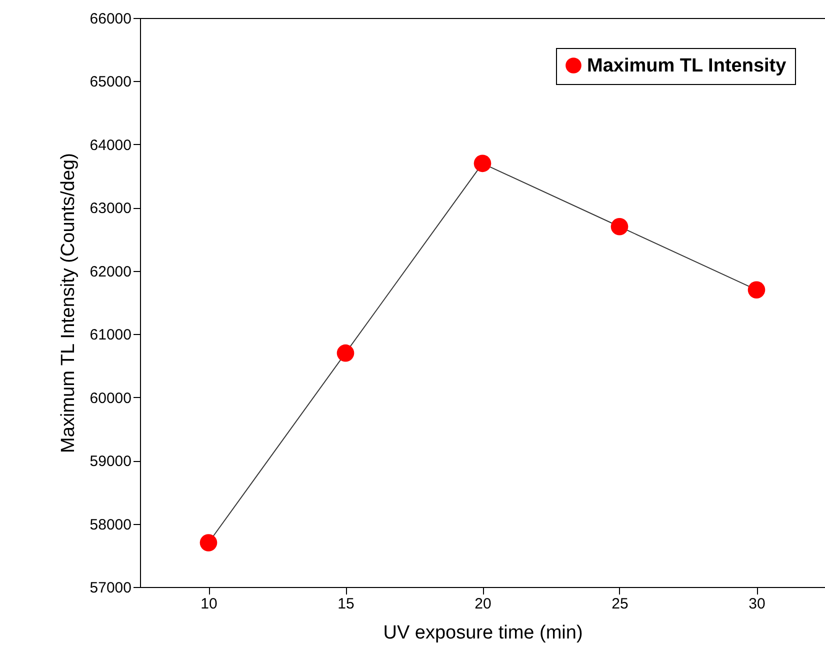 Image resolution: width=825 pixels, height=667 pixels. I want to click on x-tick-label: 30, so click(757, 604).